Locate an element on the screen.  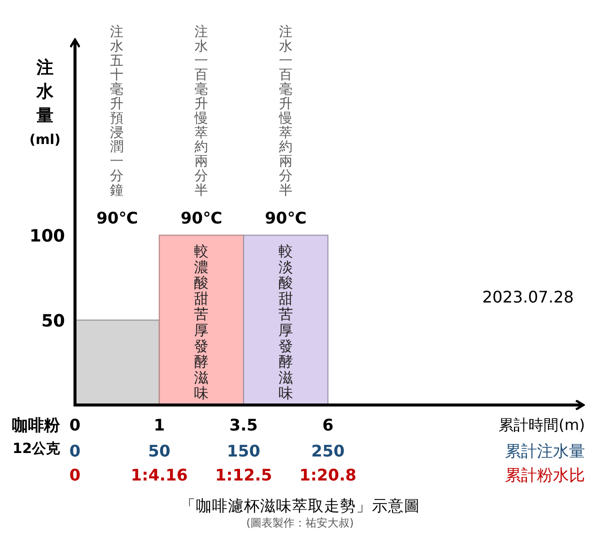
text: 「咖啡濾杯滋味萃取走勢」示意圖 is located at coordinates (300, 506).